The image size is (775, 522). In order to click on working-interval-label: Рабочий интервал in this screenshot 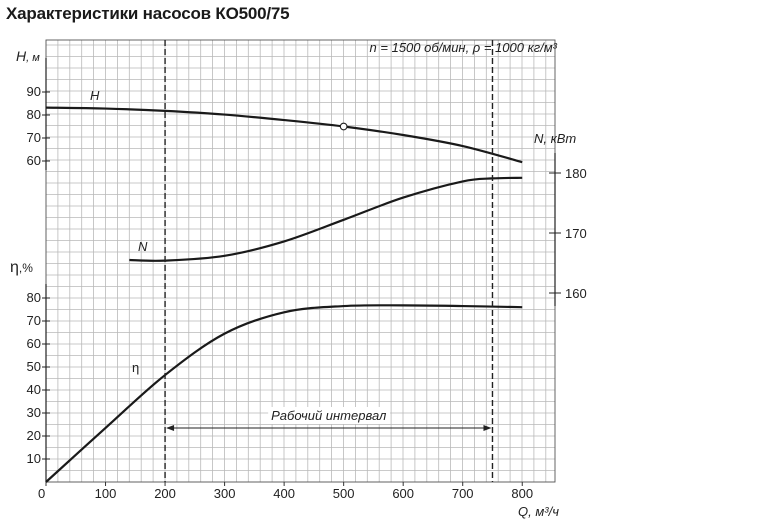, I will do `click(329, 415)`.